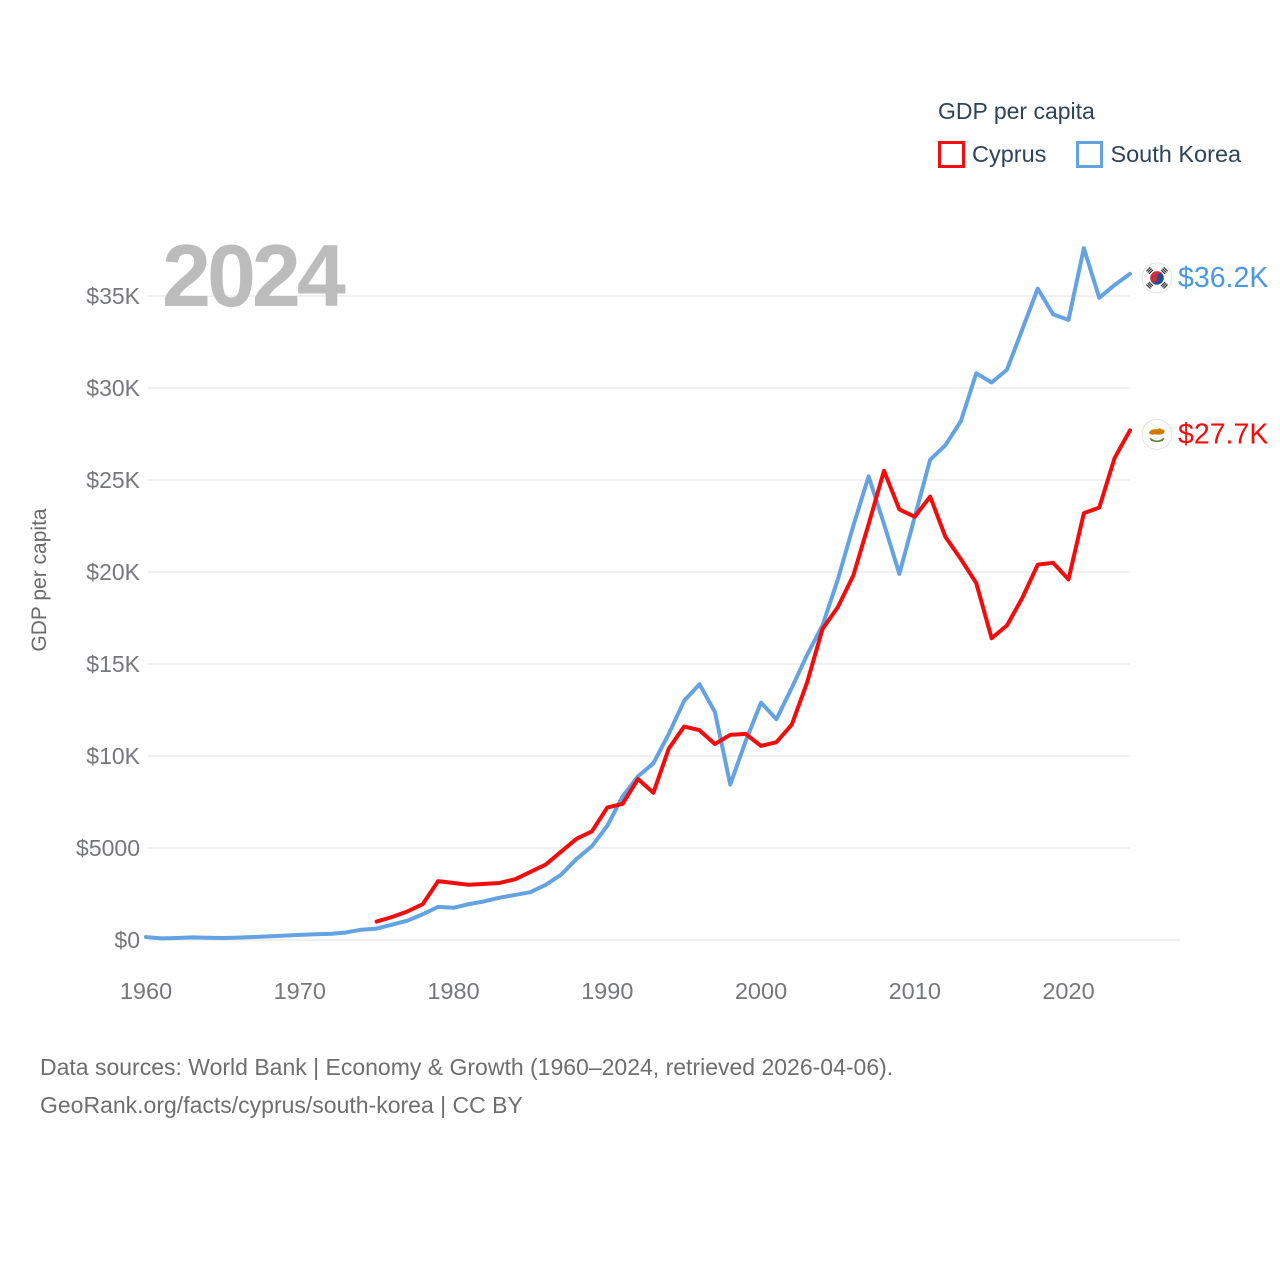  Describe the element at coordinates (113, 296) in the screenshot. I see `y-tick-label: $35K` at that location.